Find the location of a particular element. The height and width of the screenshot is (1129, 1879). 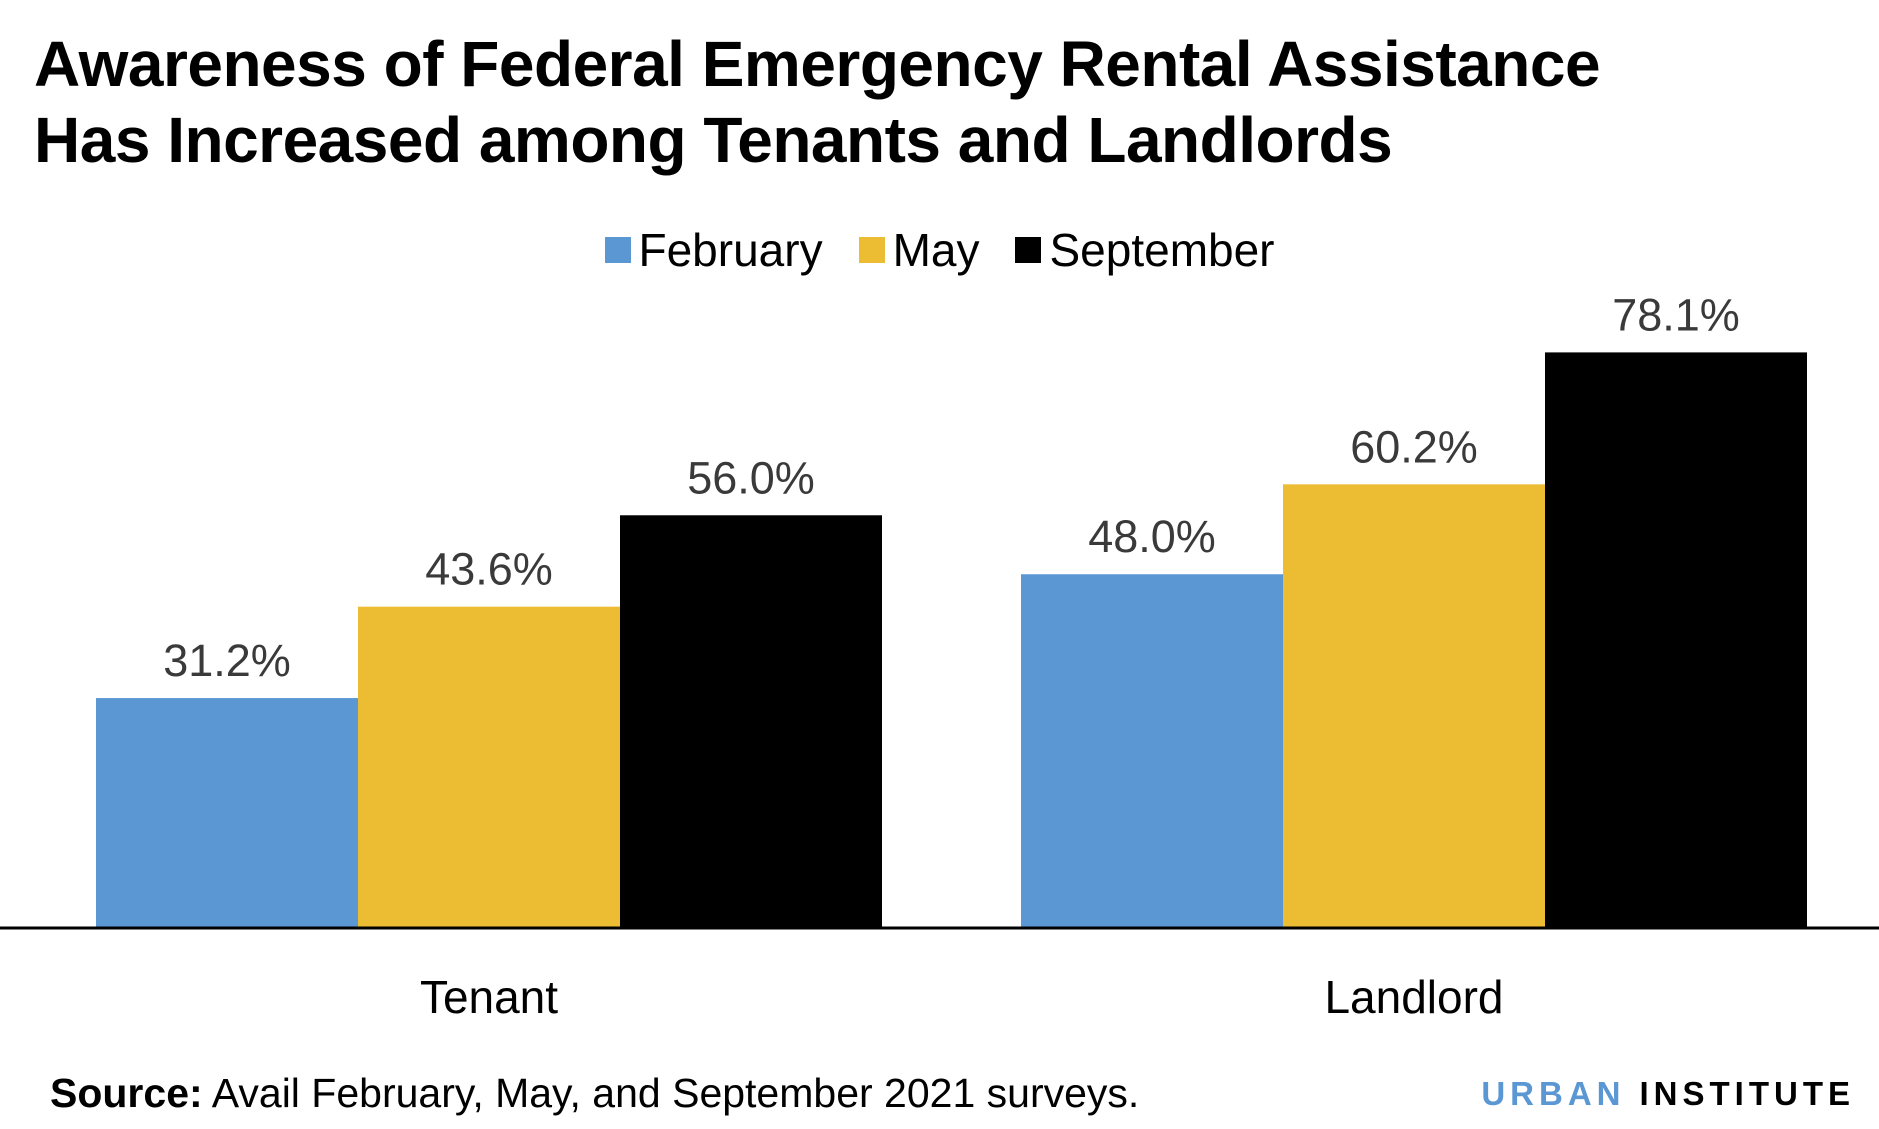

source-label: Source: is located at coordinates (126, 1093).